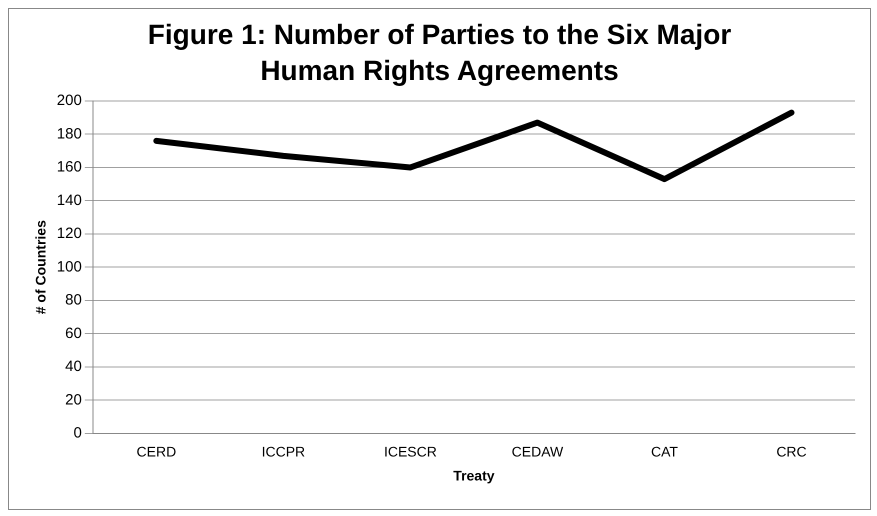 The image size is (877, 516). I want to click on y-tick-label: 160, so click(69, 167).